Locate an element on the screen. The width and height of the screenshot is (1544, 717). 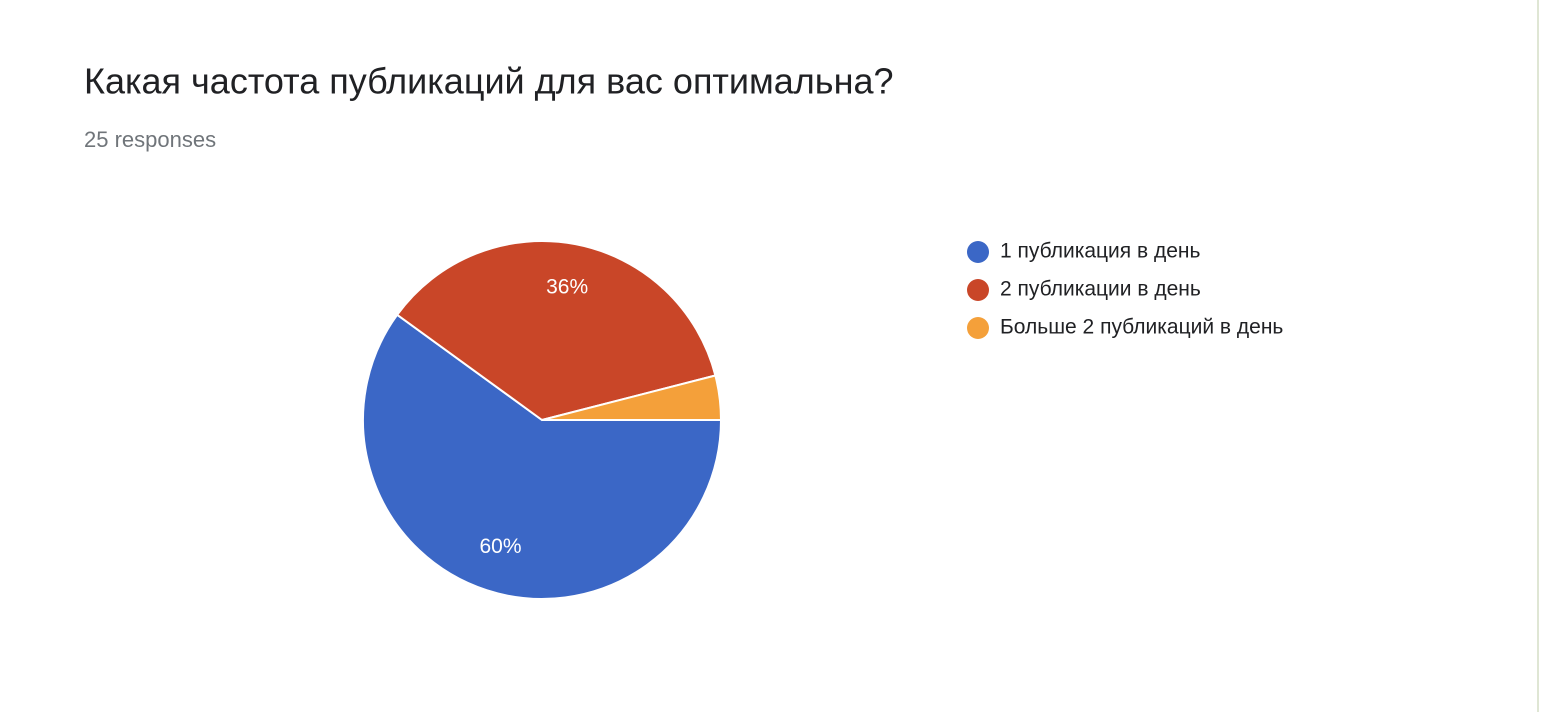
legend-label: Больше 2 публикаций в день is located at coordinates (1141, 327).